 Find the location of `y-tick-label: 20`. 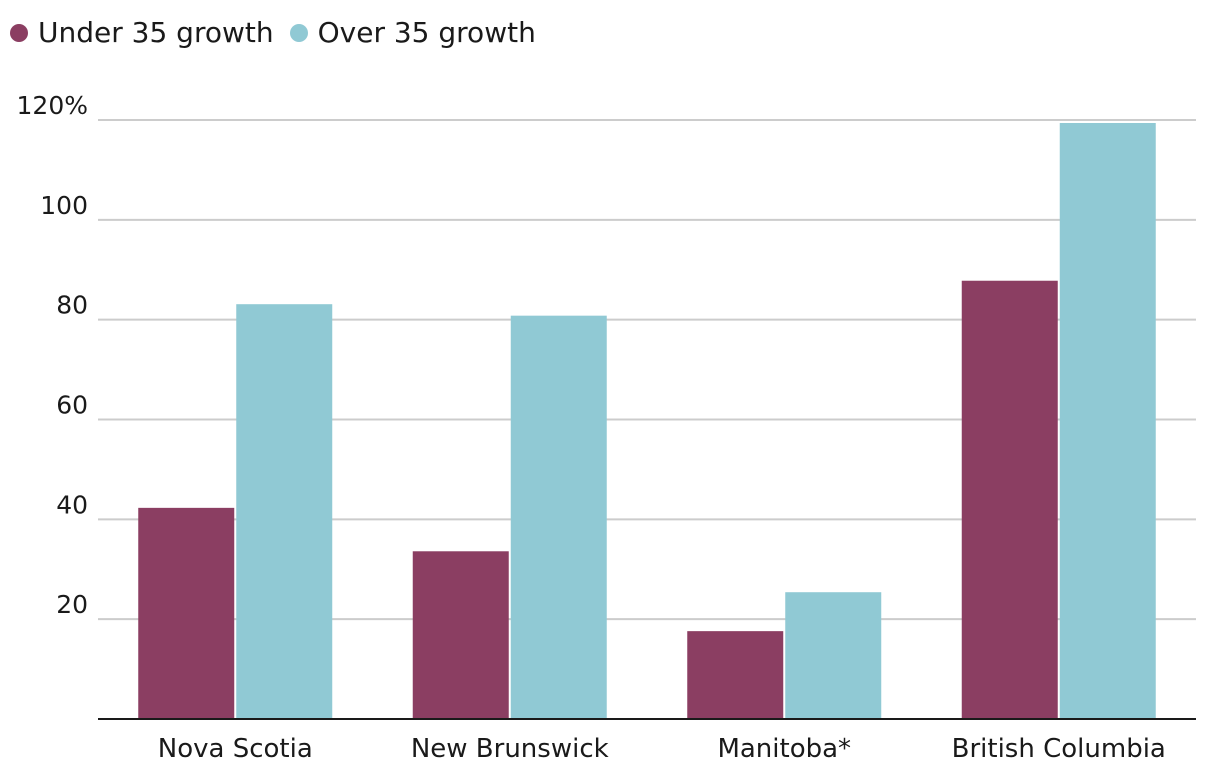

y-tick-label: 20 is located at coordinates (72, 604).